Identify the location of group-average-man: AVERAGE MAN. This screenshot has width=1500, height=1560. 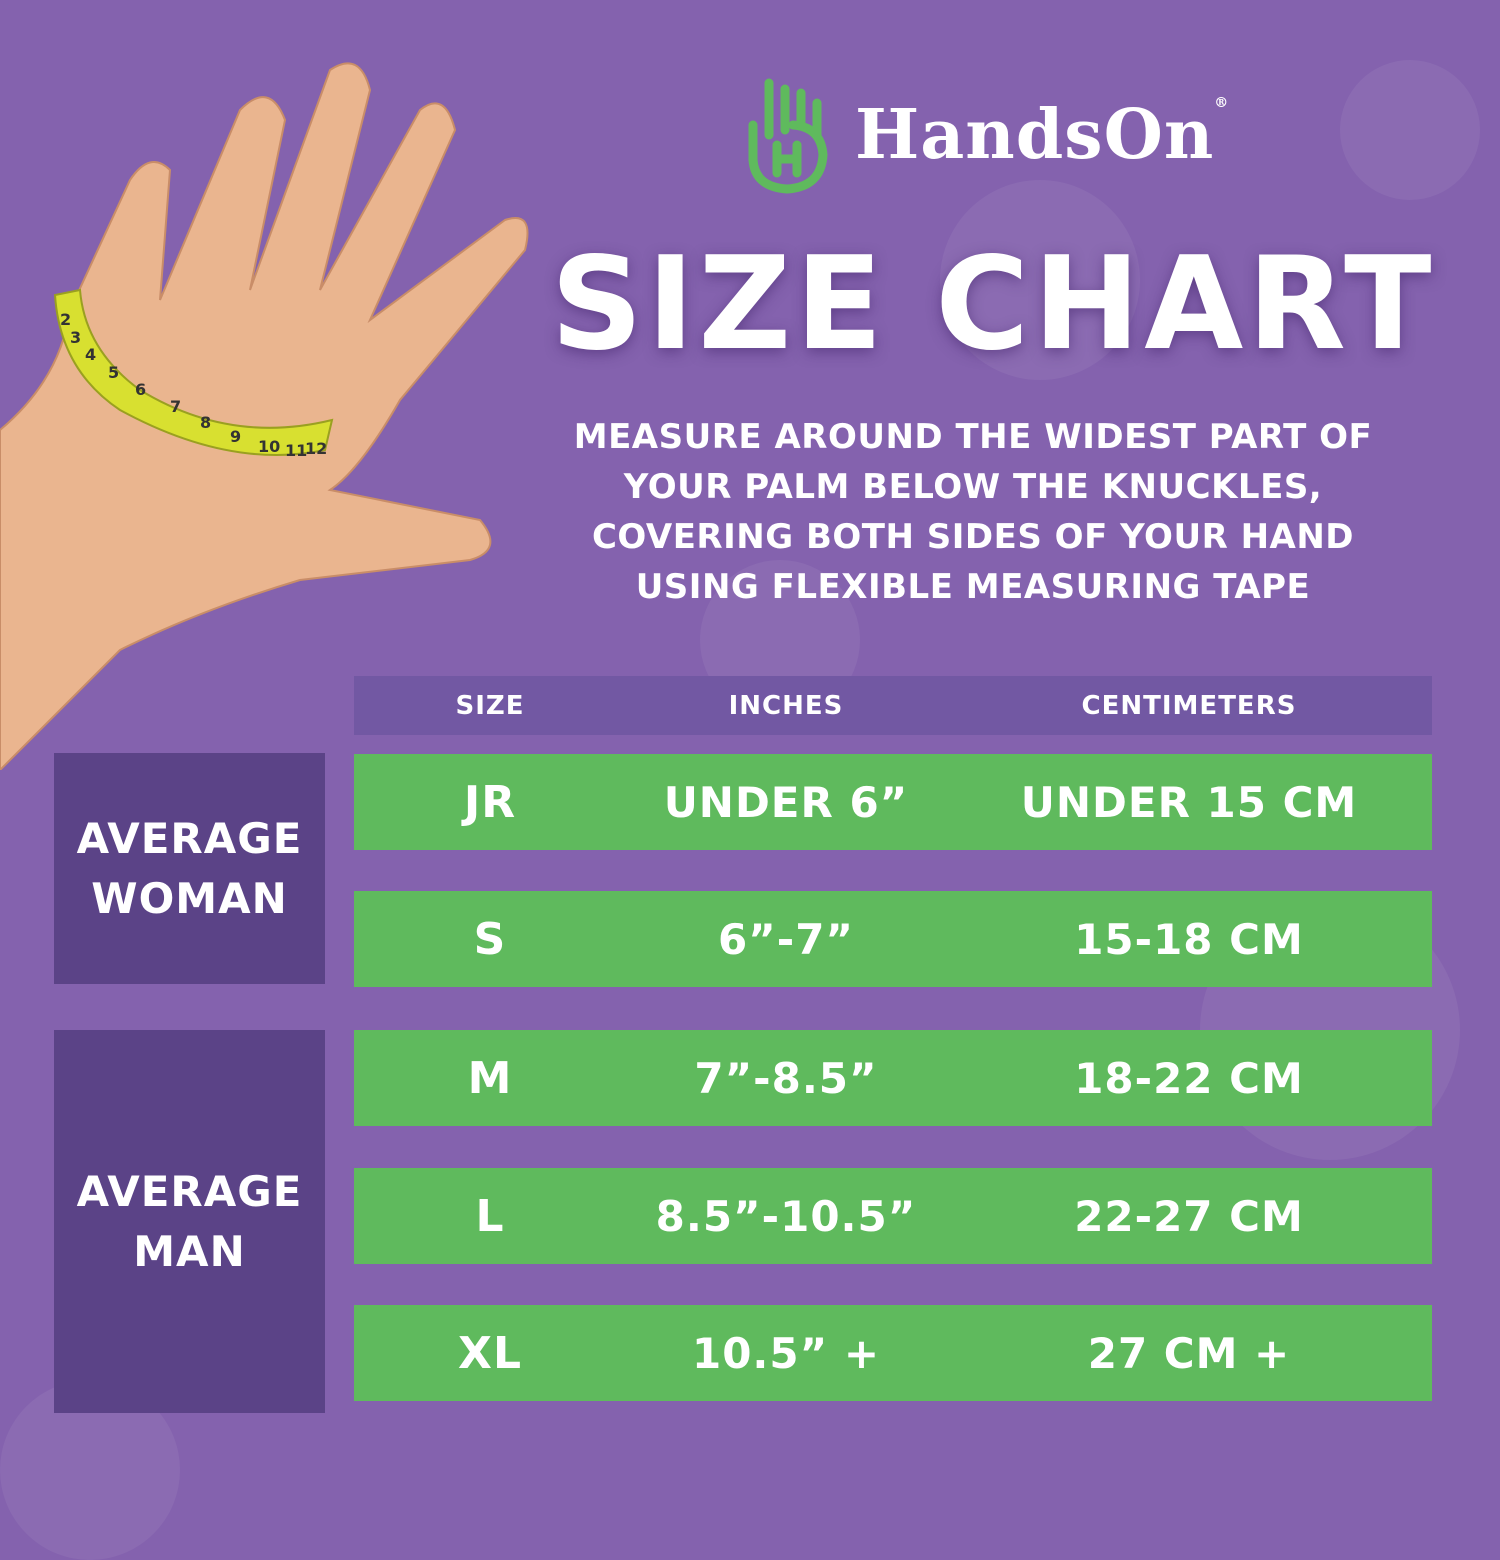
(189, 1221).